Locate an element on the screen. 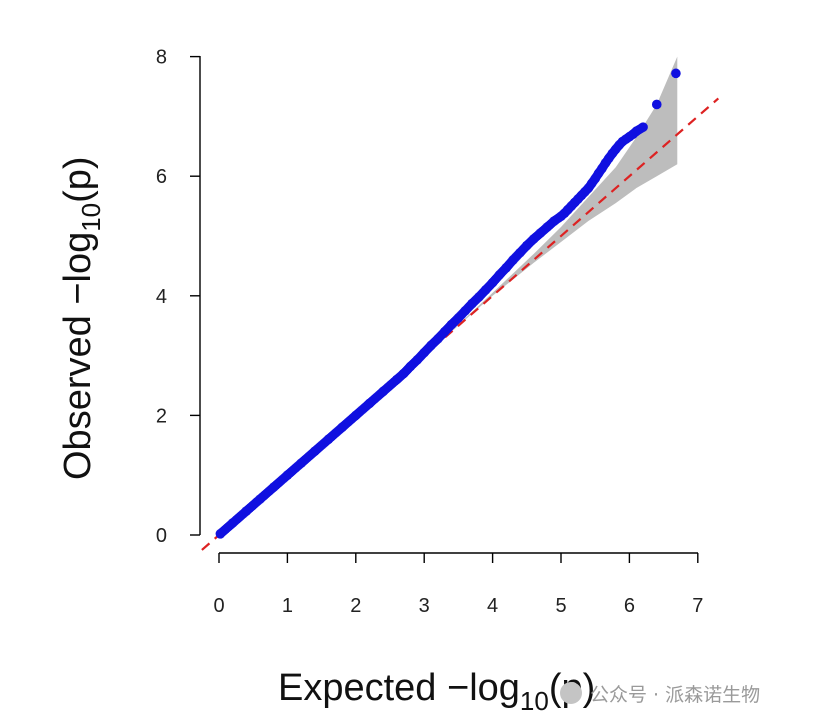  x-tick-label: 7 is located at coordinates (697, 606).